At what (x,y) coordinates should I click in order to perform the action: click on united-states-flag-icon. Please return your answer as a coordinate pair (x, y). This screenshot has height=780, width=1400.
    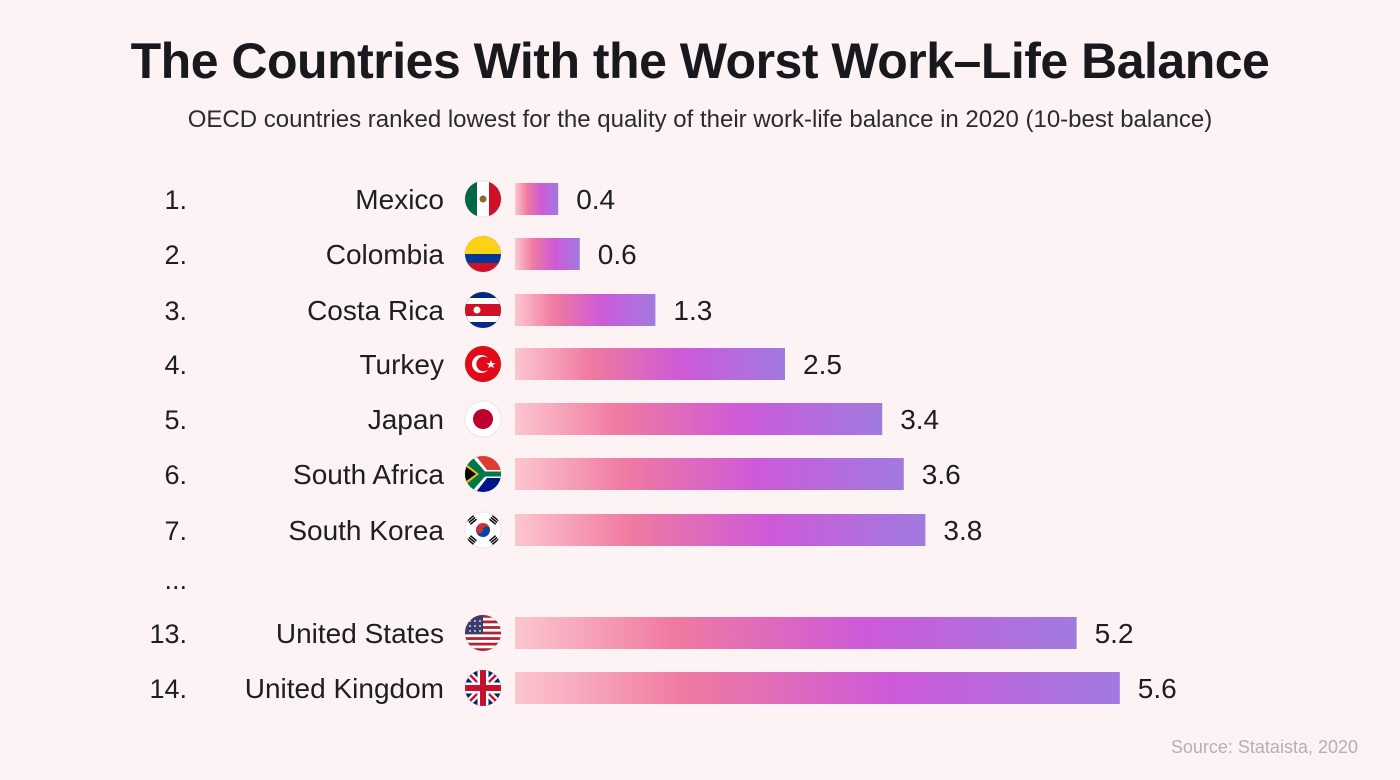
    Looking at the image, I should click on (483, 633).